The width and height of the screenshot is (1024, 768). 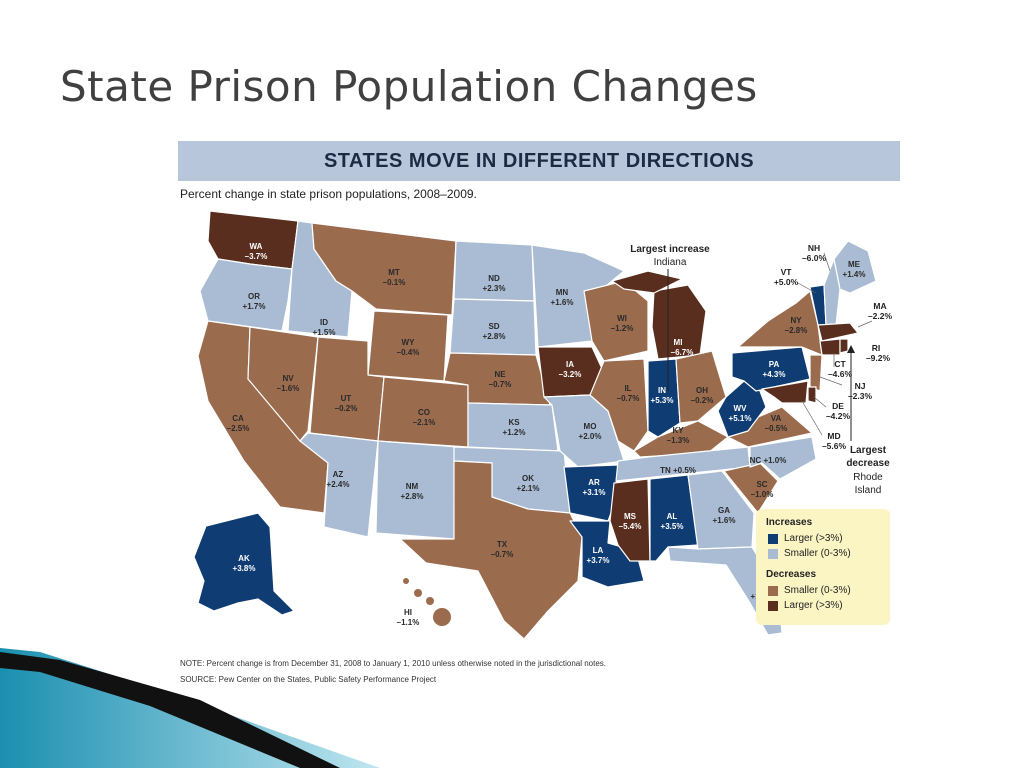 I want to click on svg-text: +1.6%, so click(x=724, y=520).